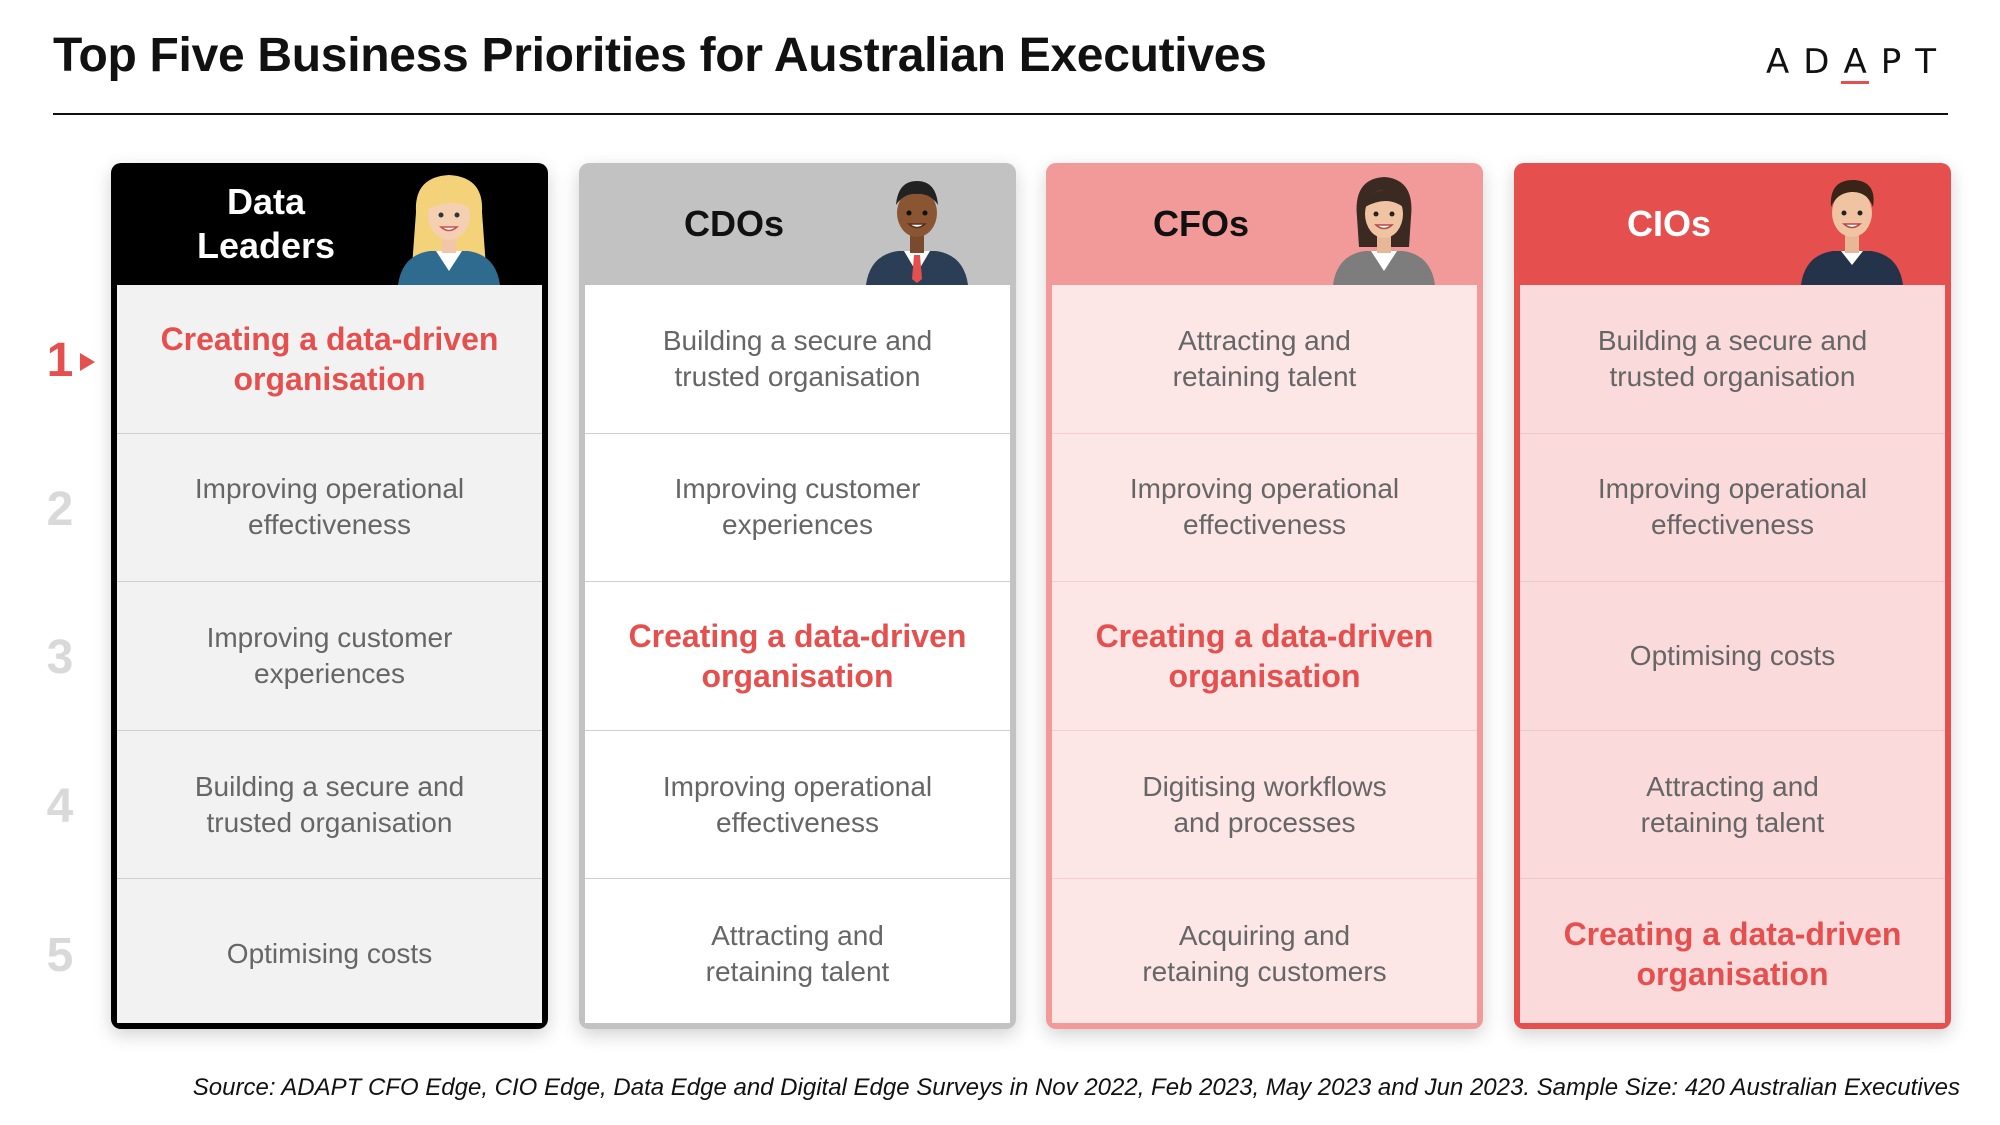  I want to click on column-header: CIOs, so click(1732, 224).